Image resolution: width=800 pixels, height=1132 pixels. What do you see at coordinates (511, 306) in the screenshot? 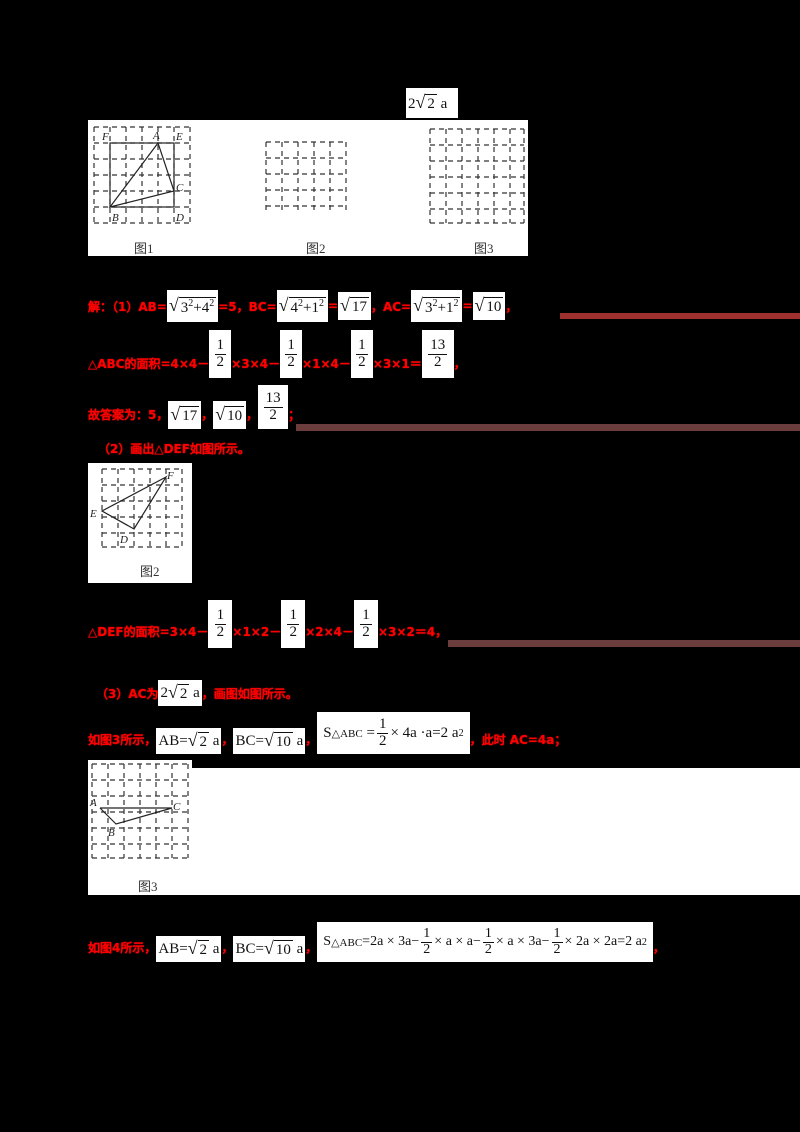
I see `part1-text: ，` at bounding box center [511, 306].